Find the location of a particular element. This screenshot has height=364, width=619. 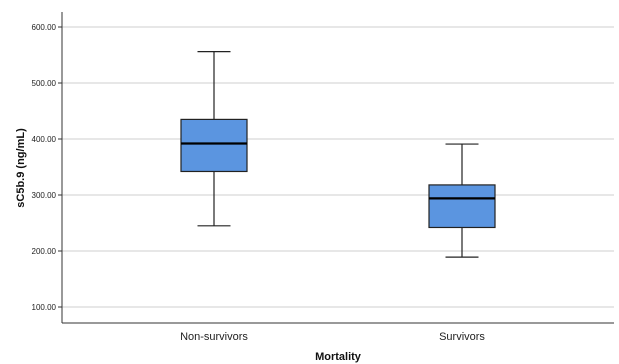

y-tick-label: 100.00 is located at coordinates (44, 307).